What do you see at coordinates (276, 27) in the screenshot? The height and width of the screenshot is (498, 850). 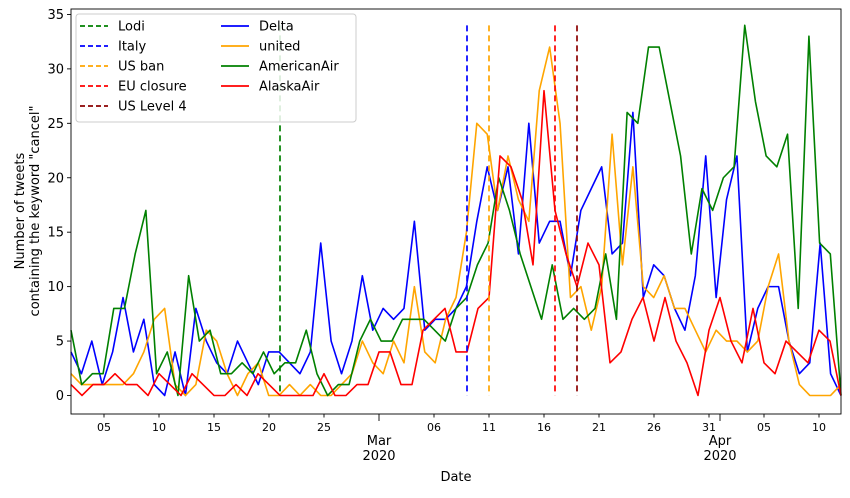 I see `legend-label-delta: Delta` at bounding box center [276, 27].